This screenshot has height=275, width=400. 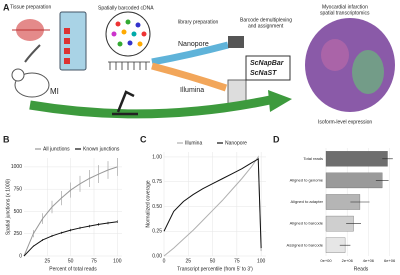 I want to click on legend-label: All junctions, so click(x=56, y=149).